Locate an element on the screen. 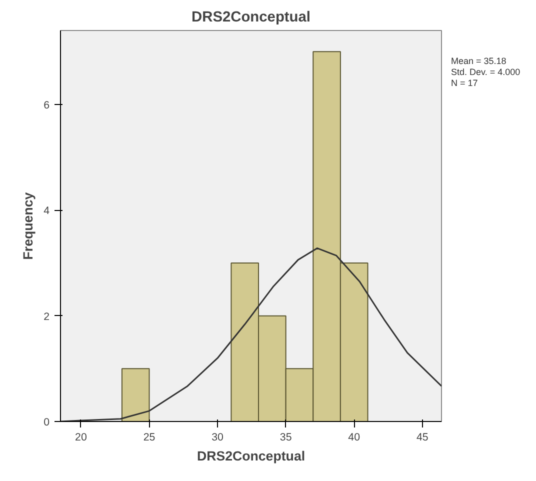  y-tick-label: 4 is located at coordinates (47, 211).